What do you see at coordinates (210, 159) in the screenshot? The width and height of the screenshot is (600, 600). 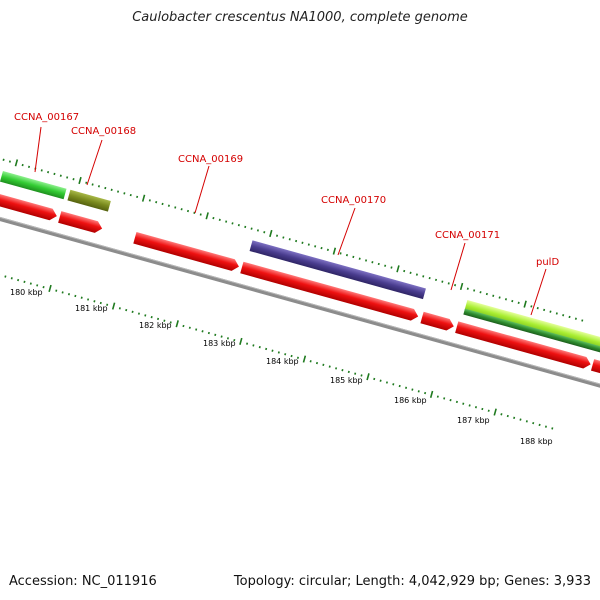 I see `gene-label-ccna-00169: CCNA_00169` at bounding box center [210, 159].